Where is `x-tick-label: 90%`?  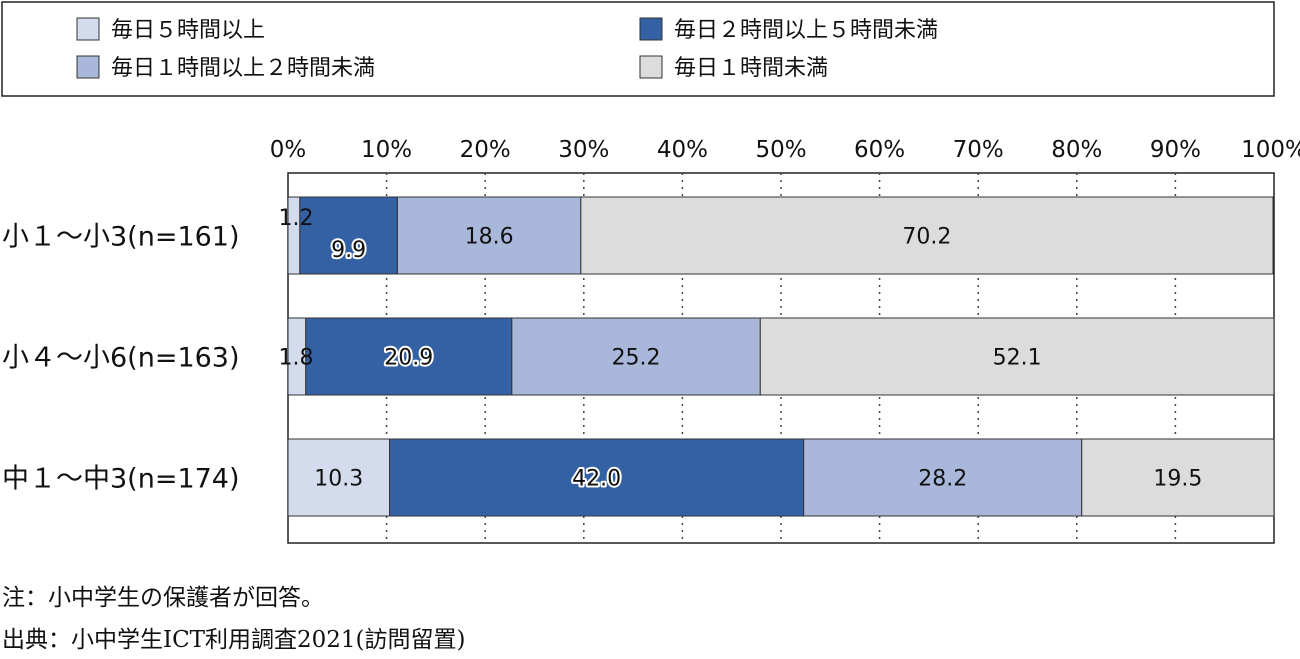
x-tick-label: 90% is located at coordinates (1175, 150).